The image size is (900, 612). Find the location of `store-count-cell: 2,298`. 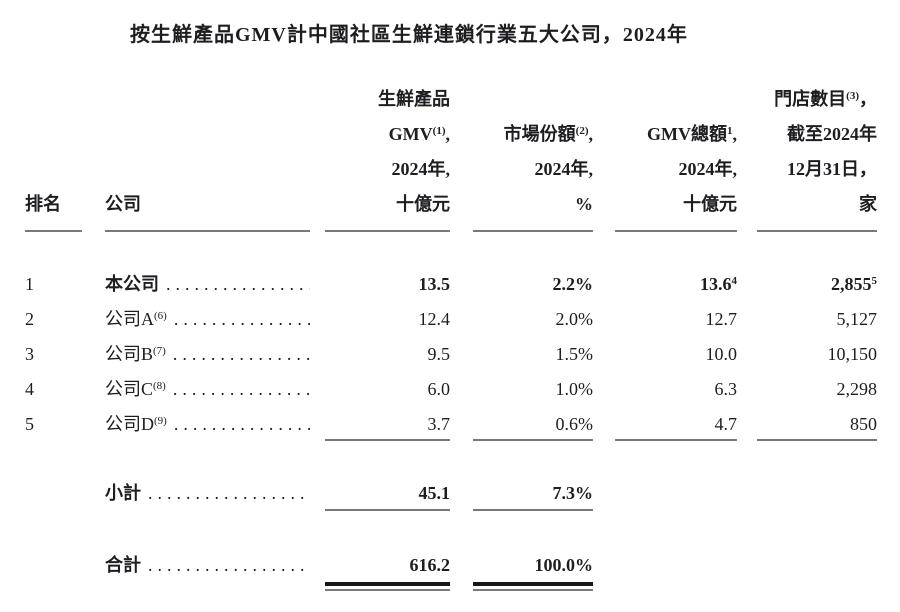

store-count-cell: 2,298 is located at coordinates (857, 389).